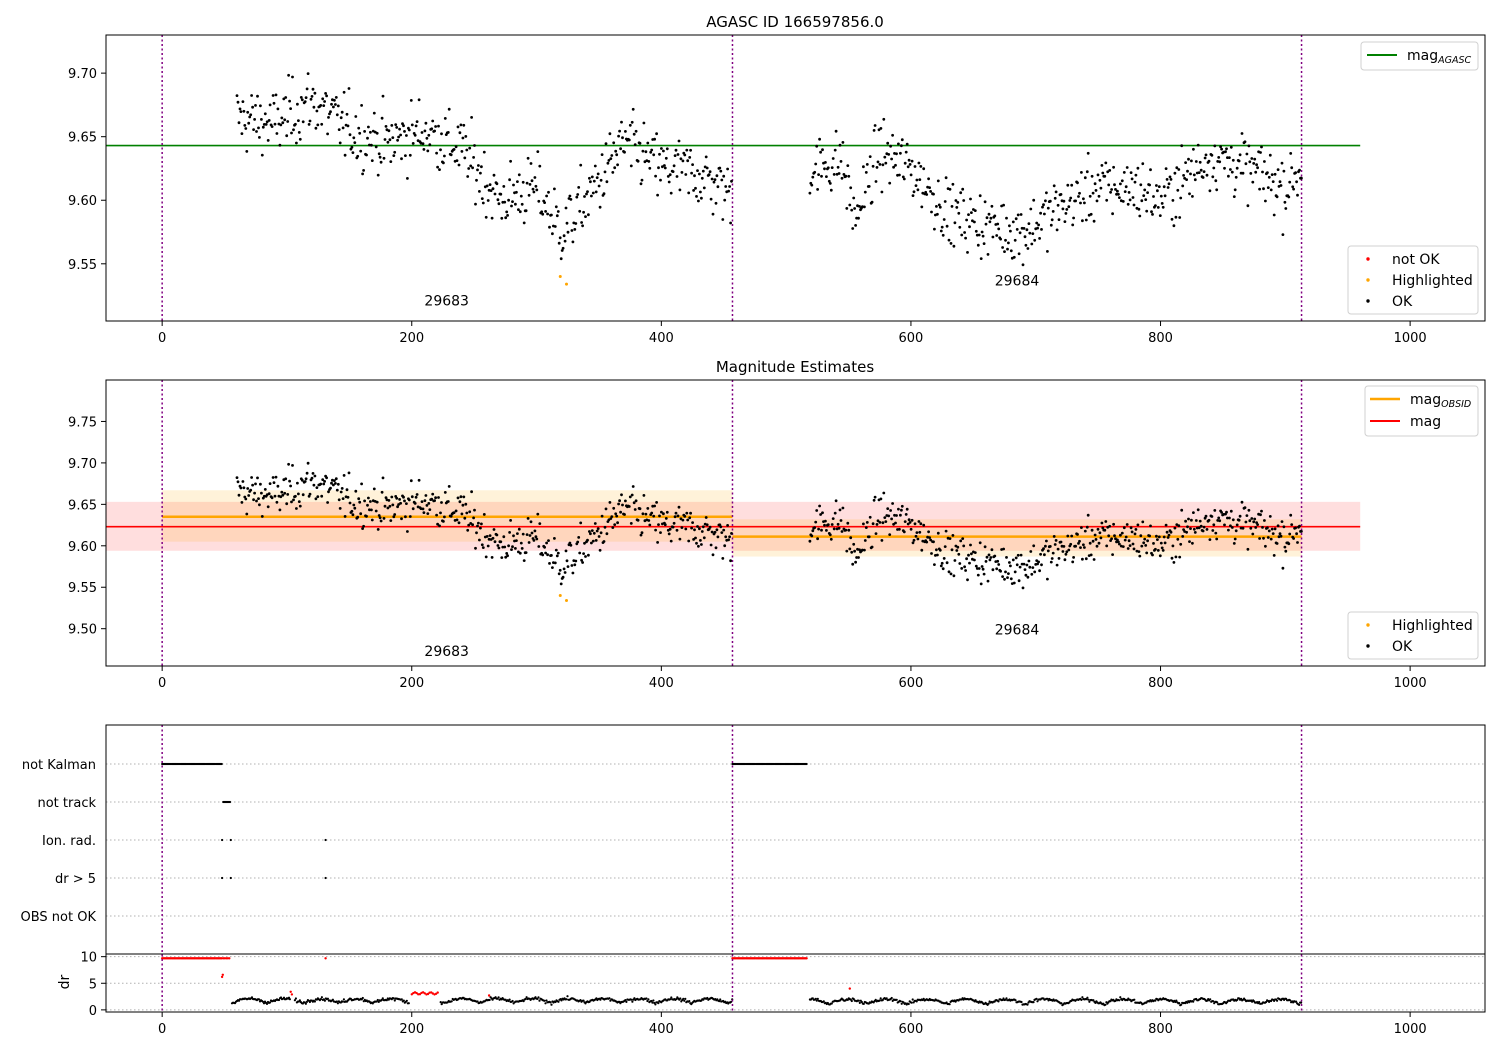 Image resolution: width=1500 pixels, height=1050 pixels. I want to click on highlighted-point, so click(566, 601).